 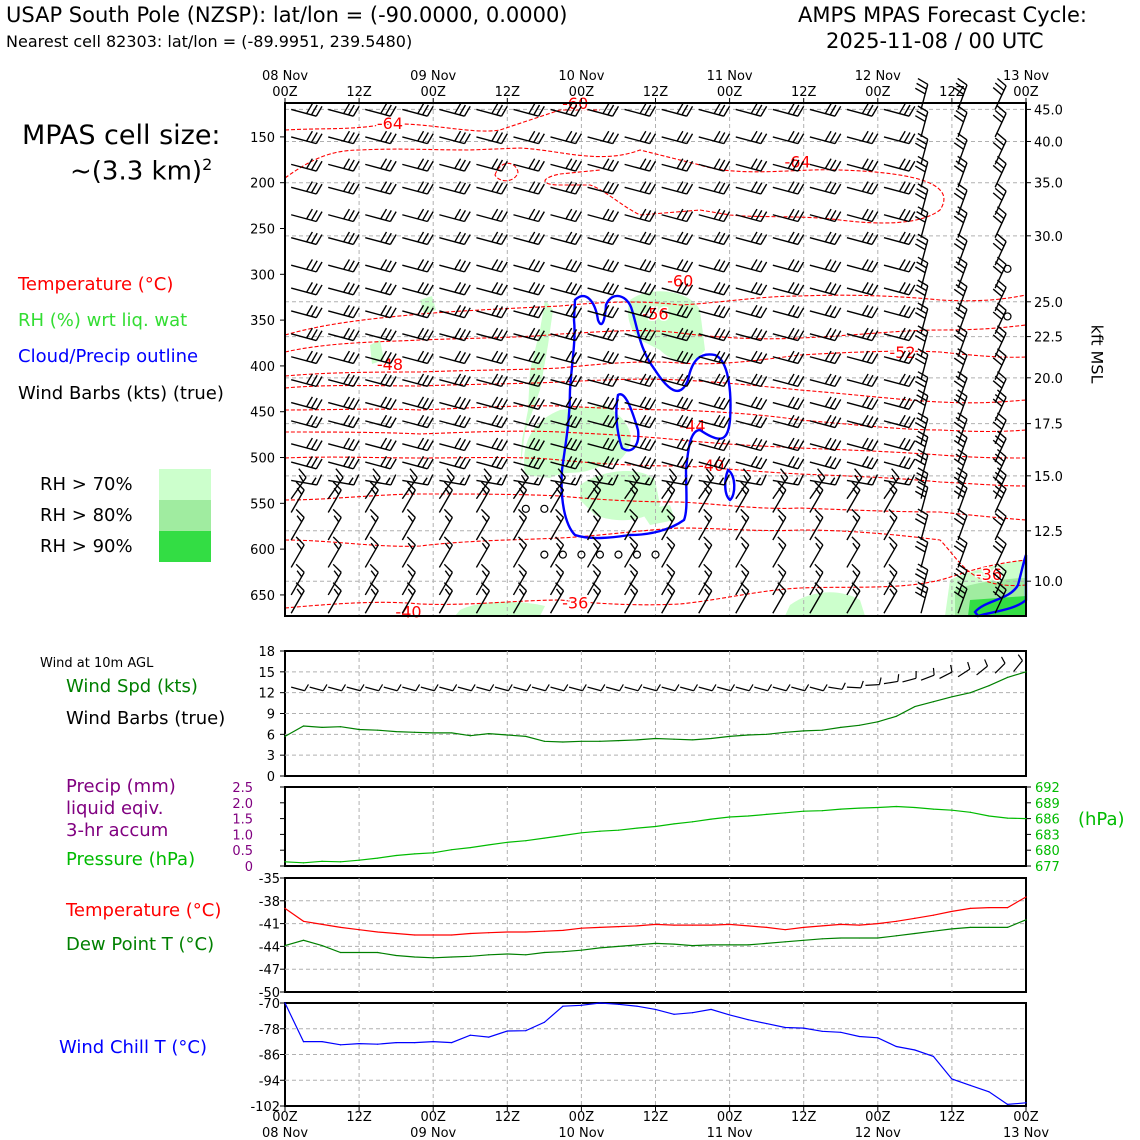 What do you see at coordinates (655, 939) in the screenshot?
I see `dewpoint-line` at bounding box center [655, 939].